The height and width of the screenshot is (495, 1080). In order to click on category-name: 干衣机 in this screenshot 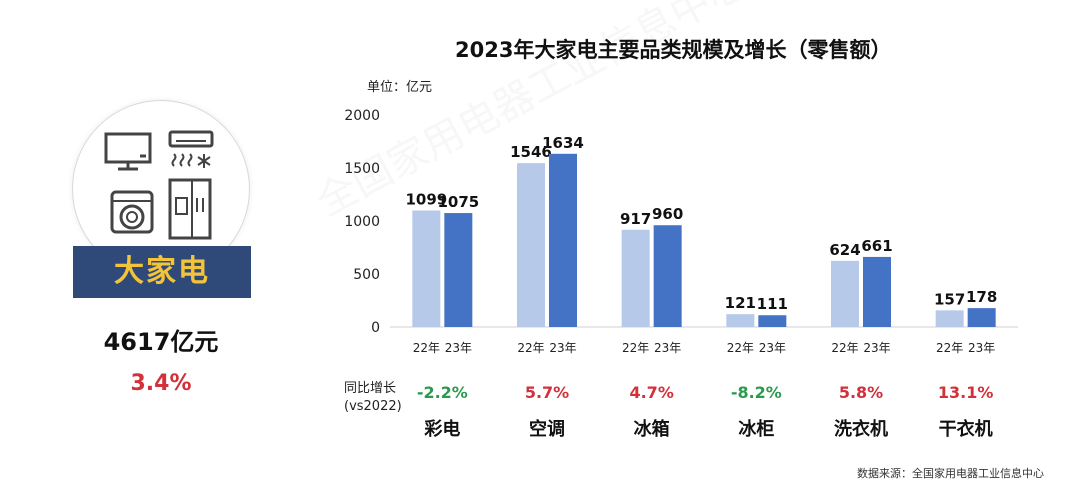, I will do `click(965, 429)`.